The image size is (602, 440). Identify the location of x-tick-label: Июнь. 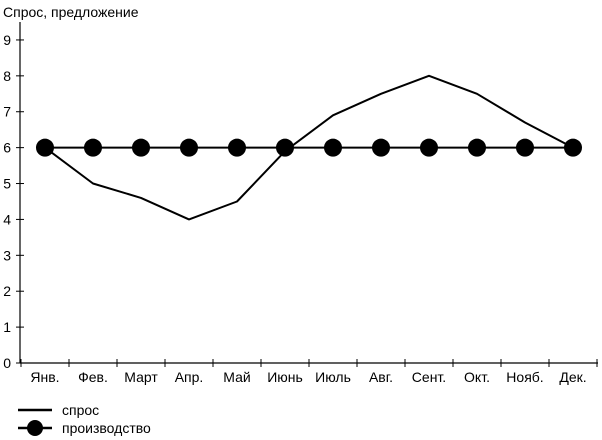
(285, 377).